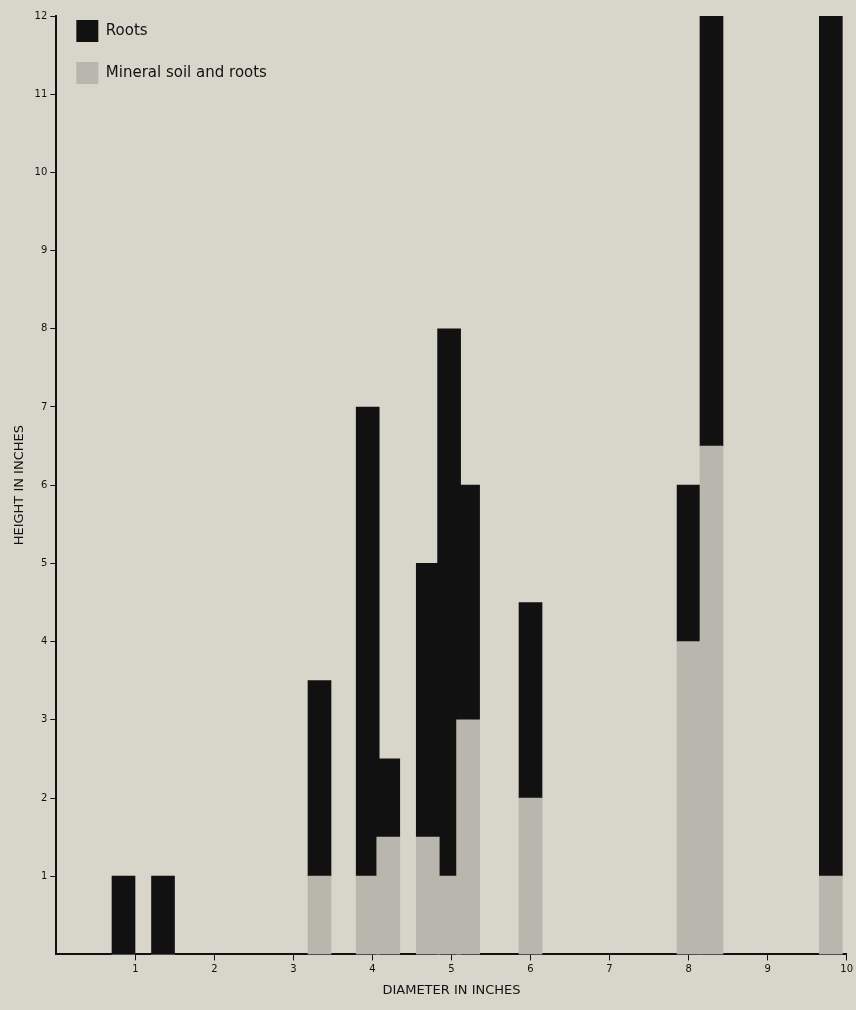 Image resolution: width=856 pixels, height=1010 pixels. I want to click on y-tick-label: 12, so click(41, 15).